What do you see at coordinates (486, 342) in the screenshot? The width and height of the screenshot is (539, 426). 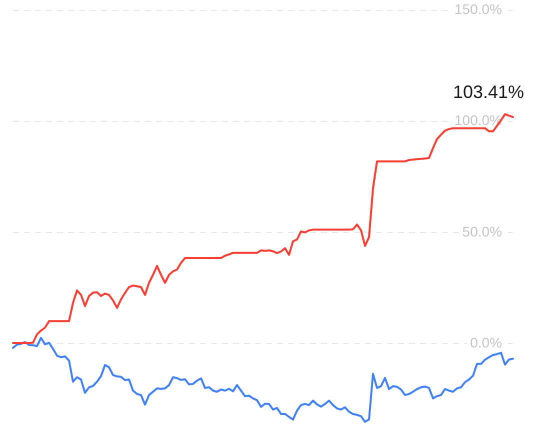 I see `y-tick-label: 0.0%` at bounding box center [486, 342].